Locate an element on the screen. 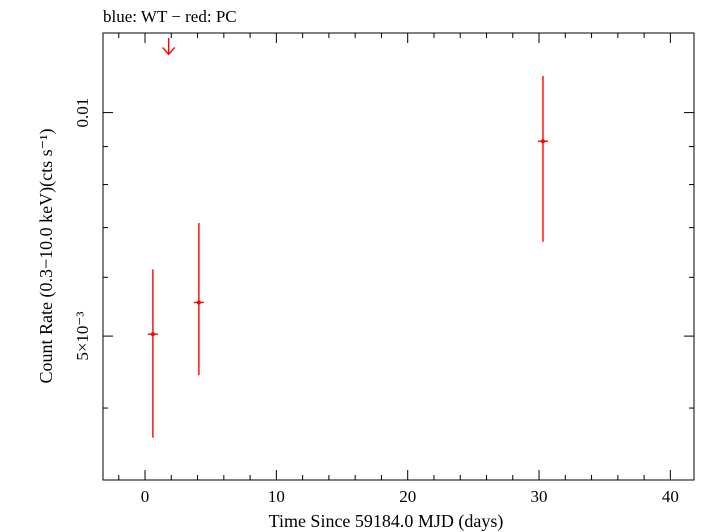  y-tick-label: 5×10⁻³ is located at coordinates (82, 336).